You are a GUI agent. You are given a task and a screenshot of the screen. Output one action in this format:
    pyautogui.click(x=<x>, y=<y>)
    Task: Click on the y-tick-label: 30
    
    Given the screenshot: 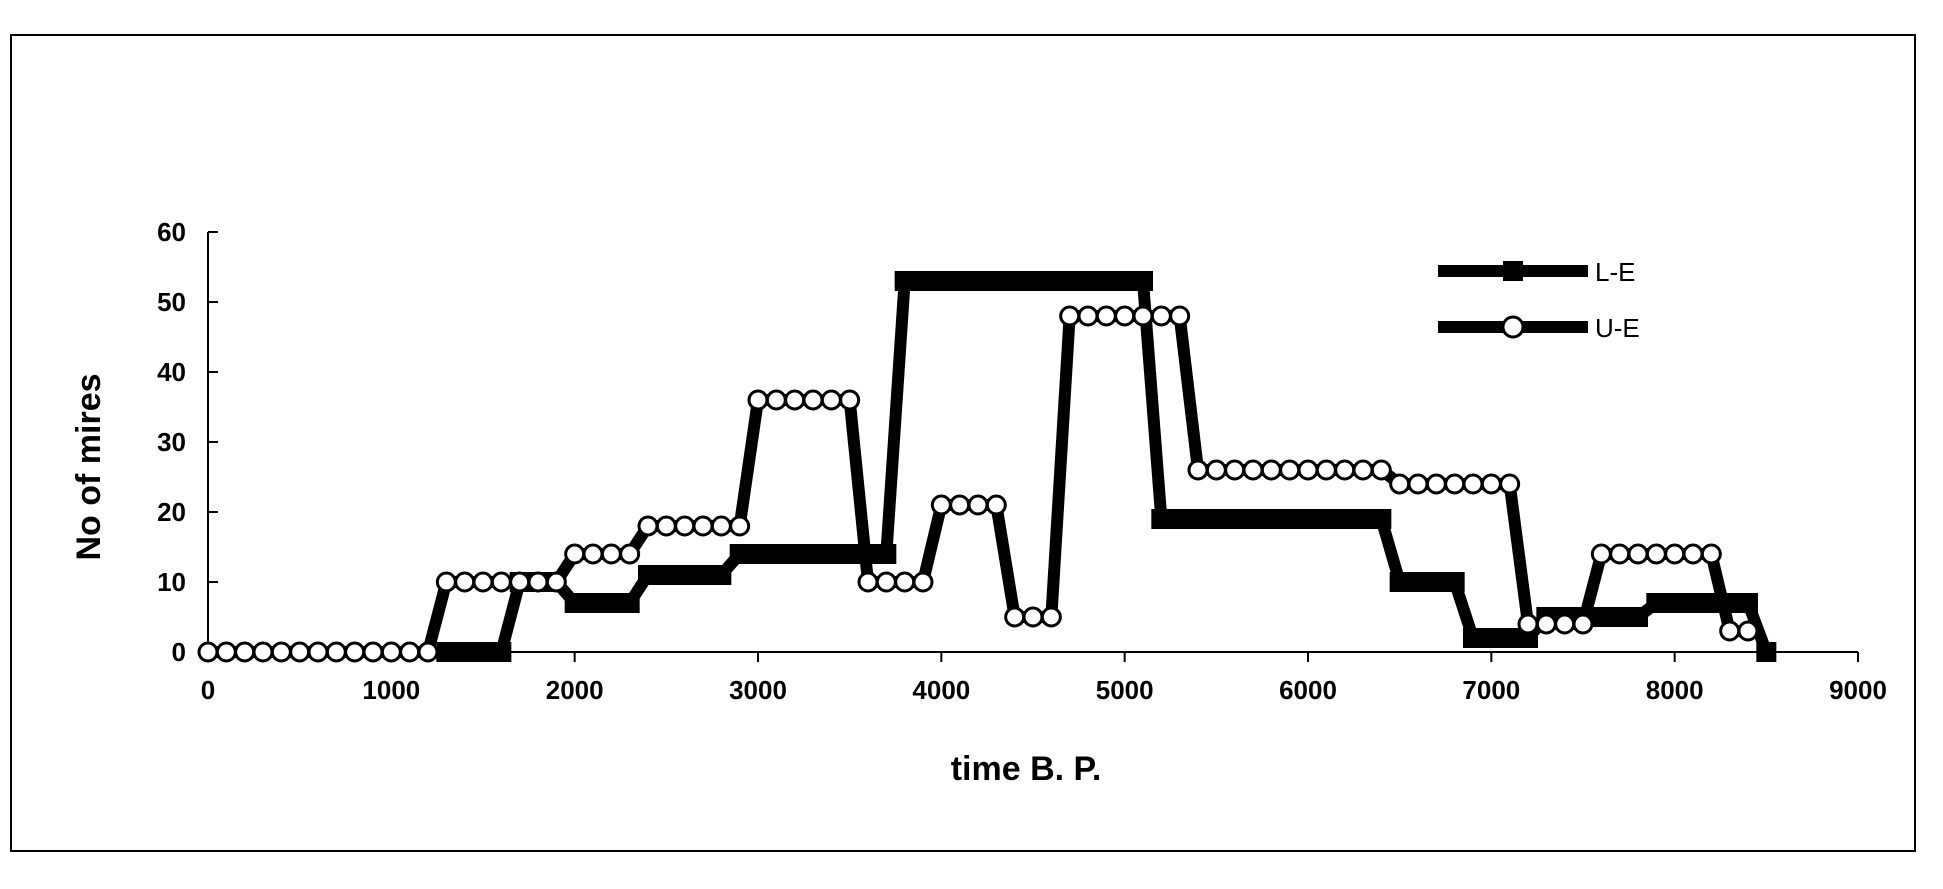 What is the action you would take?
    pyautogui.click(x=171, y=442)
    